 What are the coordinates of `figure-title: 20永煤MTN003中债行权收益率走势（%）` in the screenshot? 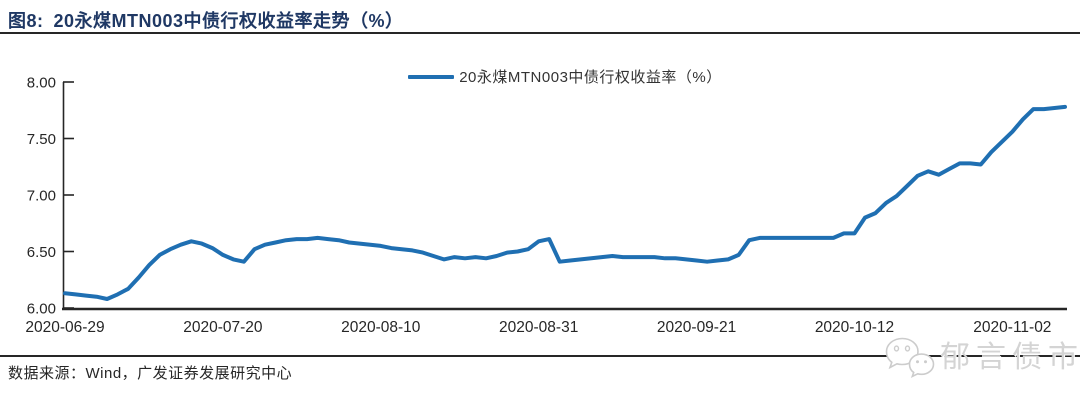 It's located at (228, 21).